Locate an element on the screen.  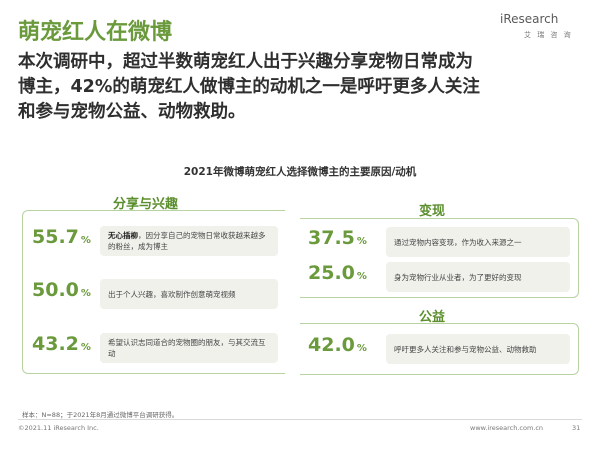
chart-item: 43.2% 希望认识志同道合的宠物圈的朋友，与其交流互动 is located at coordinates (155, 348).